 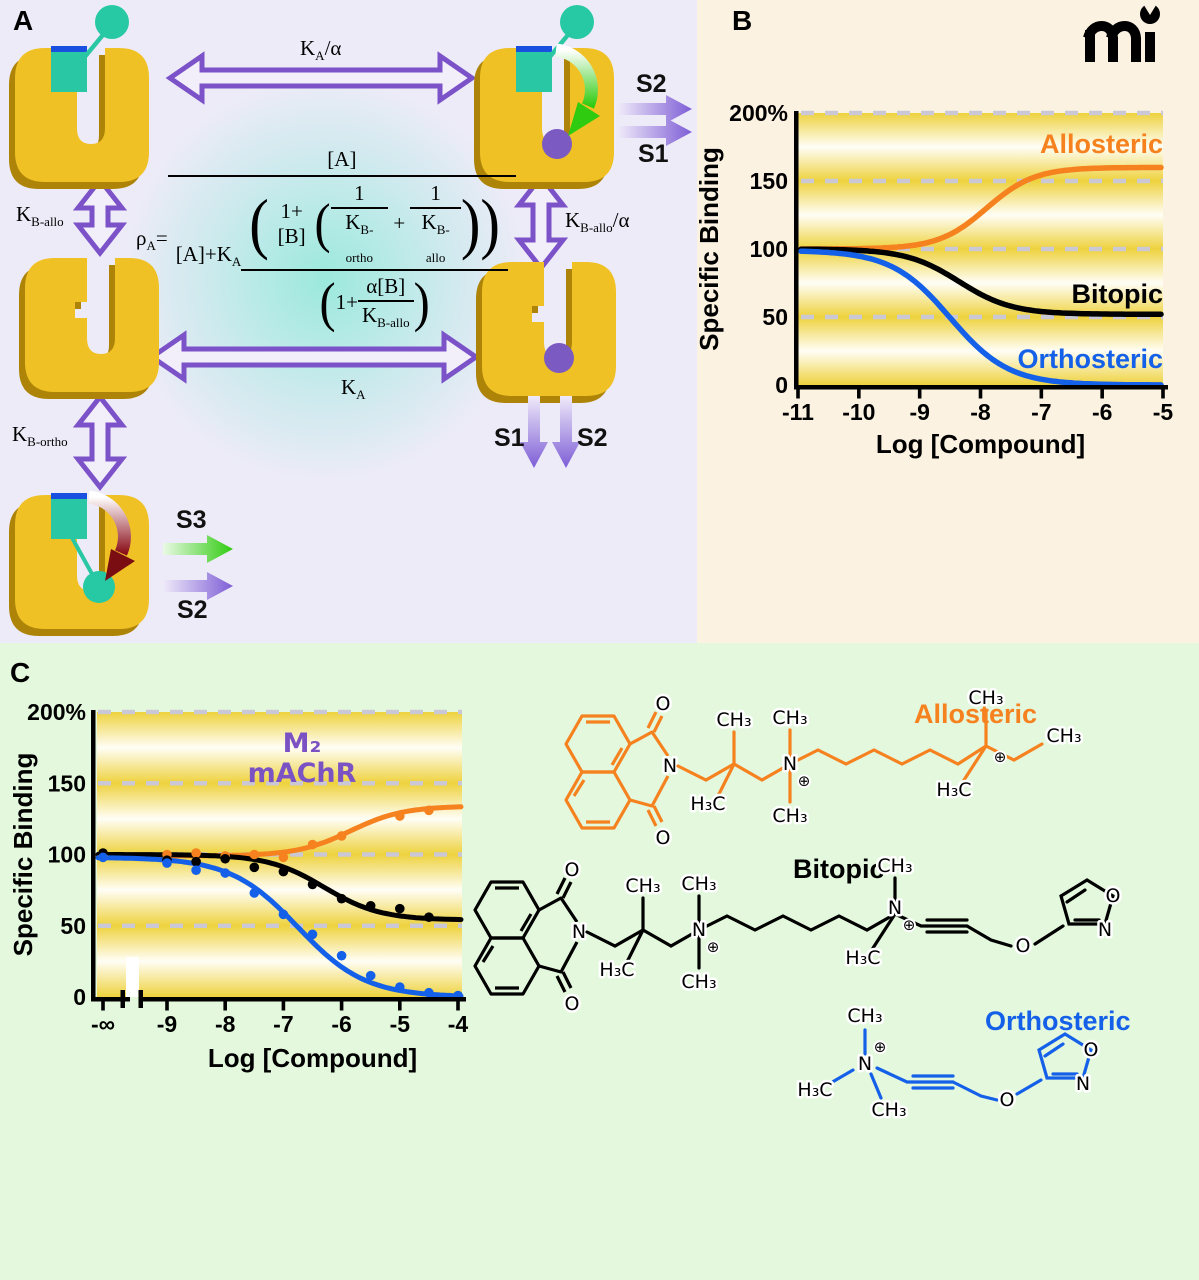 I want to click on receptor-allosteric-bound-inactive-icon, so click(x=79, y=97).